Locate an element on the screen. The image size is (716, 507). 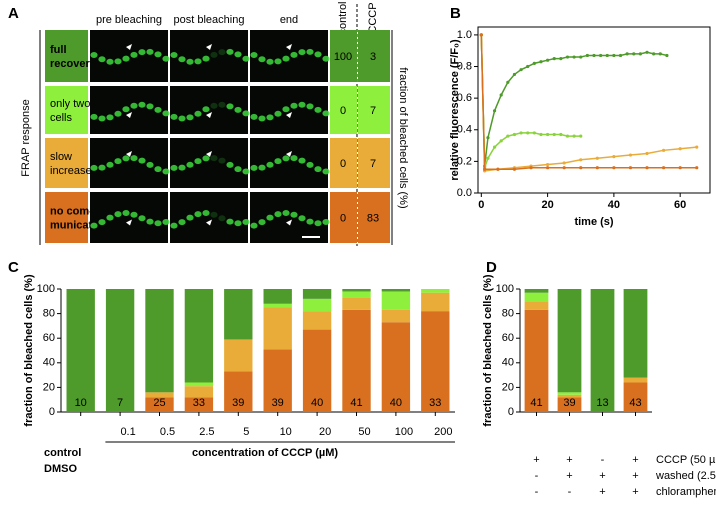
column-header: pre bleaching is located at coordinates (129, 20).